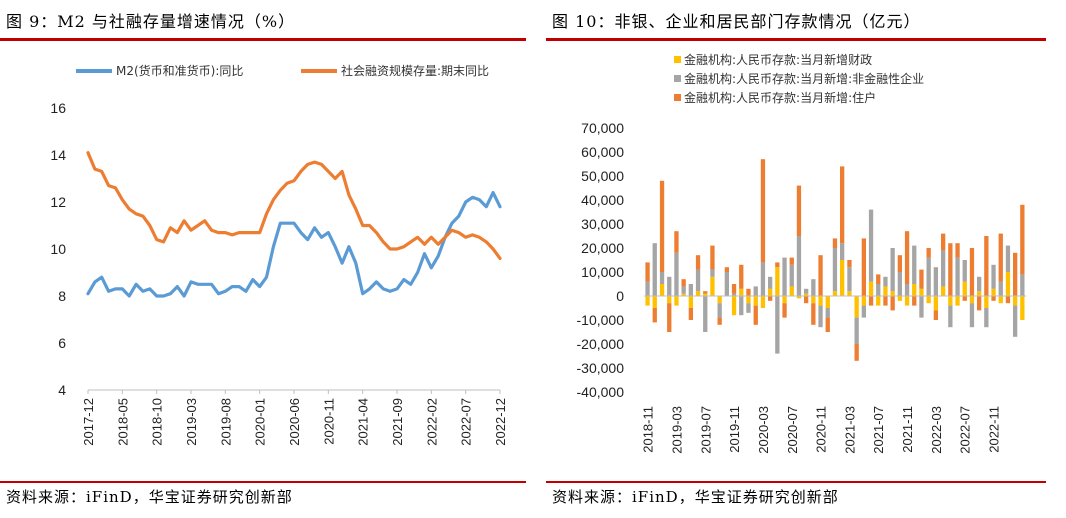  What do you see at coordinates (415, 70) in the screenshot?
I see `legend-label-1: 社会融资规模存量:期末同比` at bounding box center [415, 70].